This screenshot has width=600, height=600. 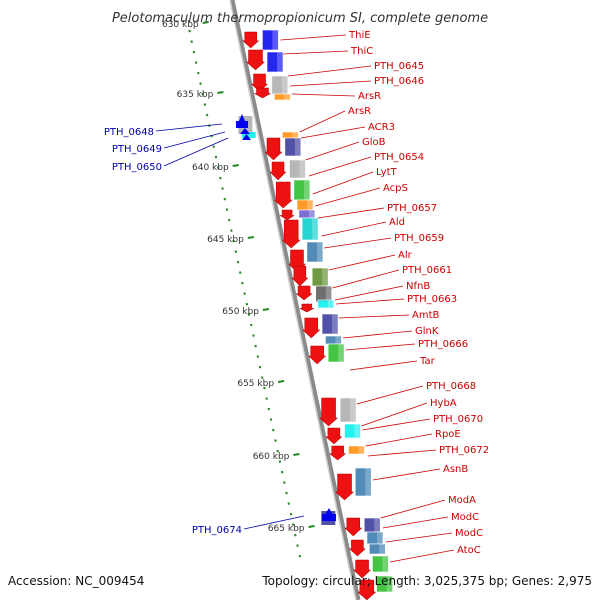 What do you see at coordinates (381, 127) in the screenshot?
I see `gene-label: ACR3` at bounding box center [381, 127].